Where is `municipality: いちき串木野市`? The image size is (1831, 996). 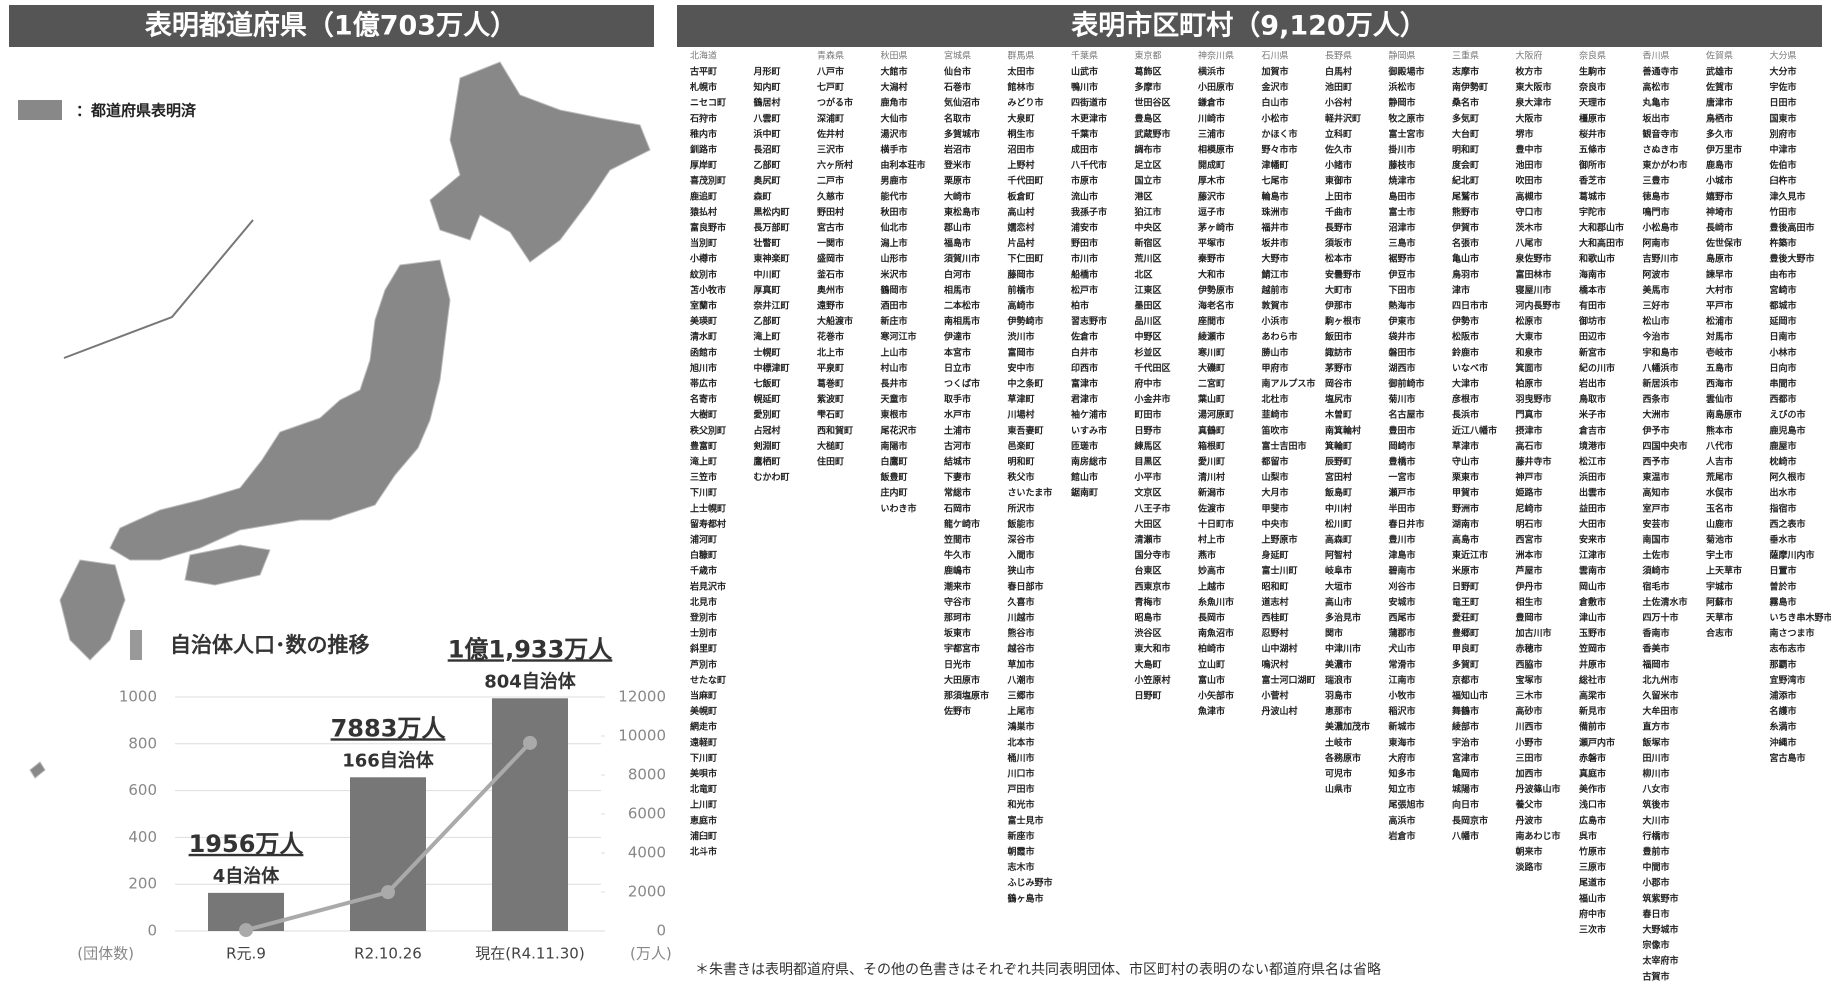 municipality: いちき串木野市 is located at coordinates (1800, 618).